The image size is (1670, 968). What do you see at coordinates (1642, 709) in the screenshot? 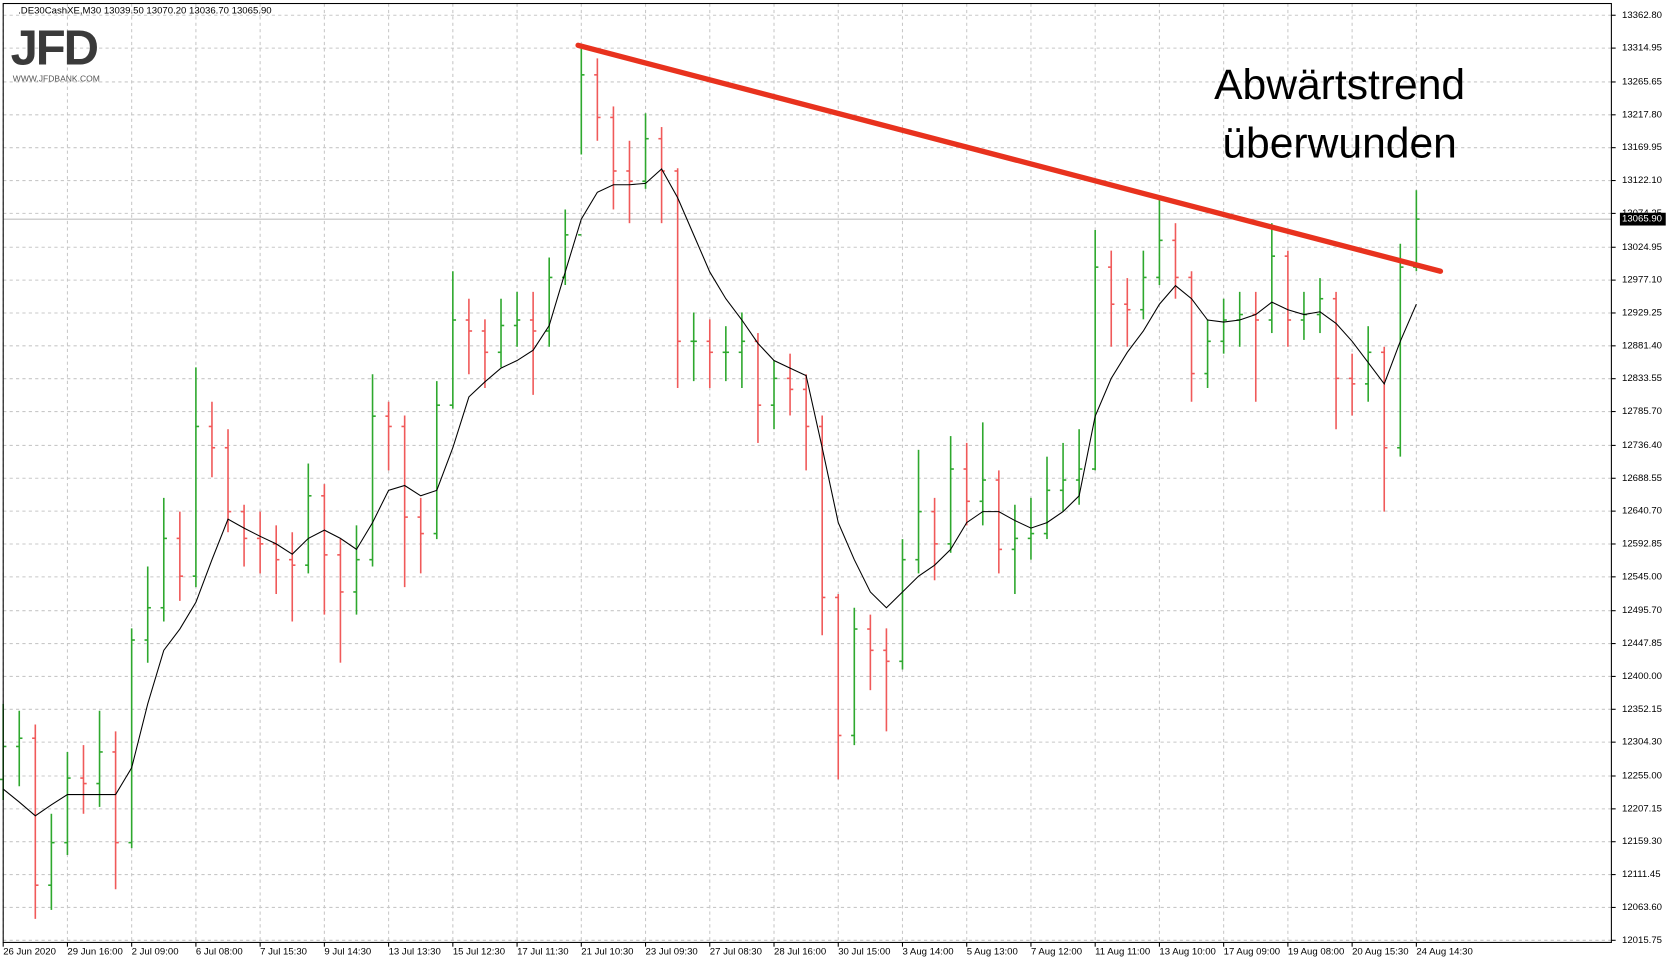
I see `y-tick-label: 12352.15` at bounding box center [1642, 709].